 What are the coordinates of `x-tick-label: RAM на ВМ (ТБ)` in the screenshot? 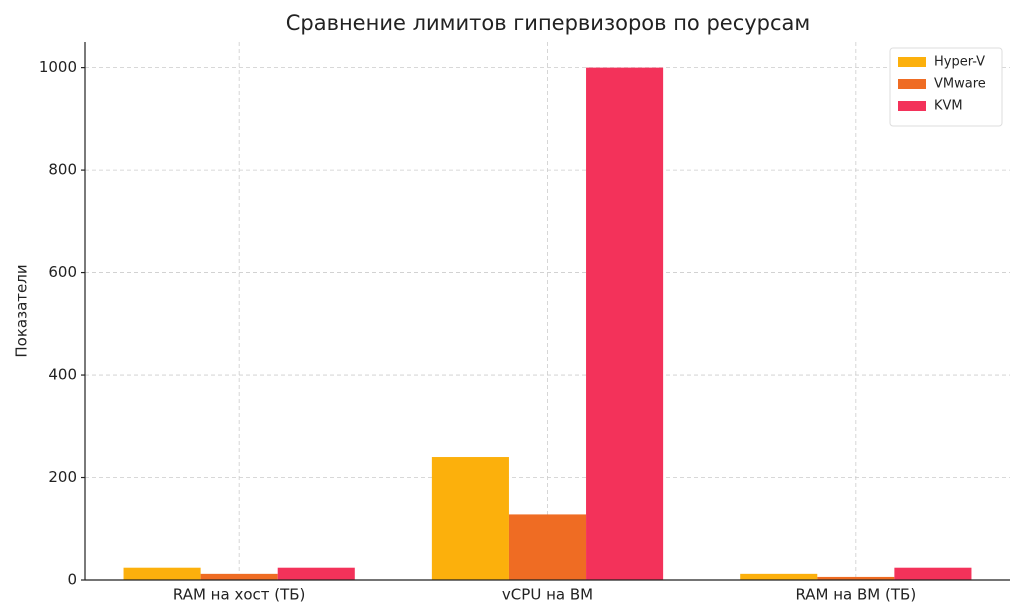 It's located at (855, 595).